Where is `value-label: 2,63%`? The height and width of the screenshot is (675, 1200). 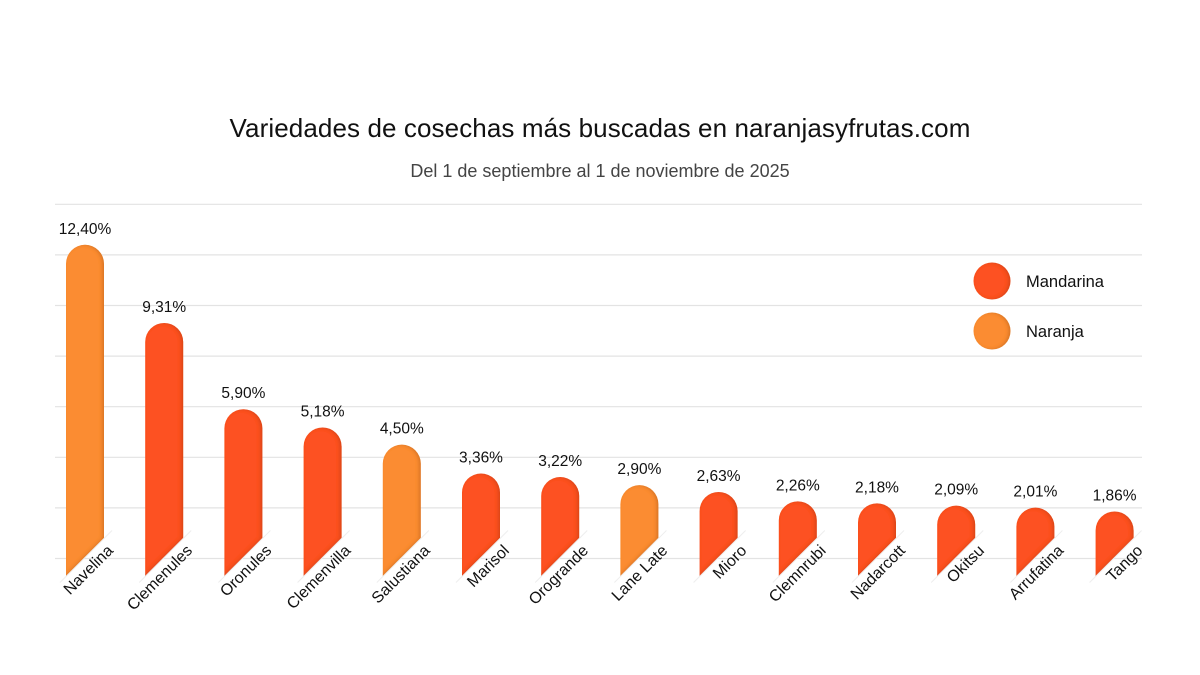 value-label: 2,63% is located at coordinates (719, 476).